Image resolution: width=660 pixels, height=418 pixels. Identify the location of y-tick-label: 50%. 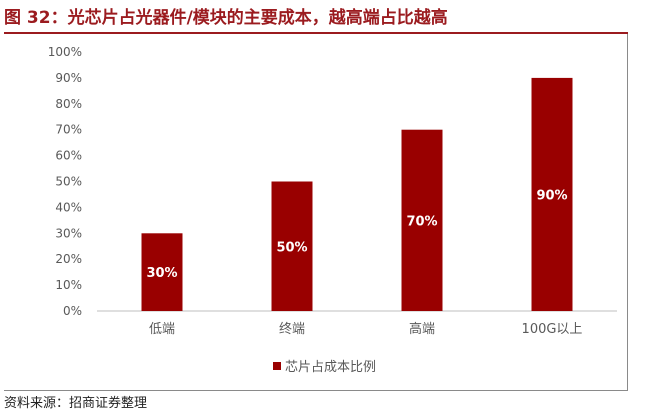
(68, 182).